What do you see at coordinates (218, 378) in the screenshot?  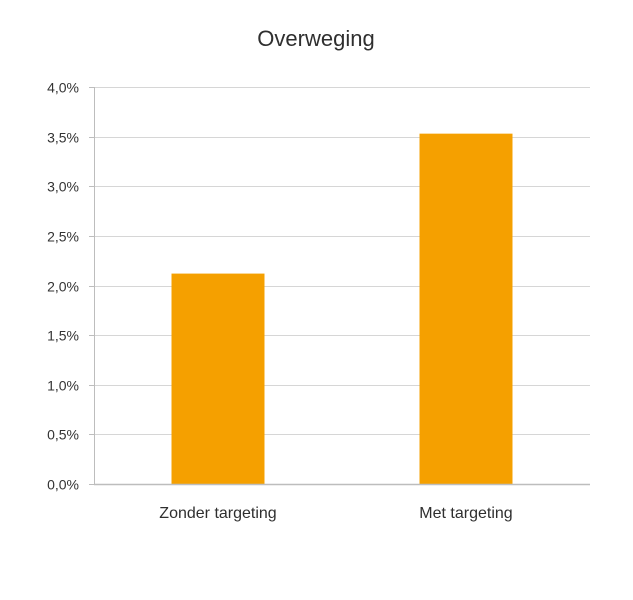 I see `bar-zonder-targeting` at bounding box center [218, 378].